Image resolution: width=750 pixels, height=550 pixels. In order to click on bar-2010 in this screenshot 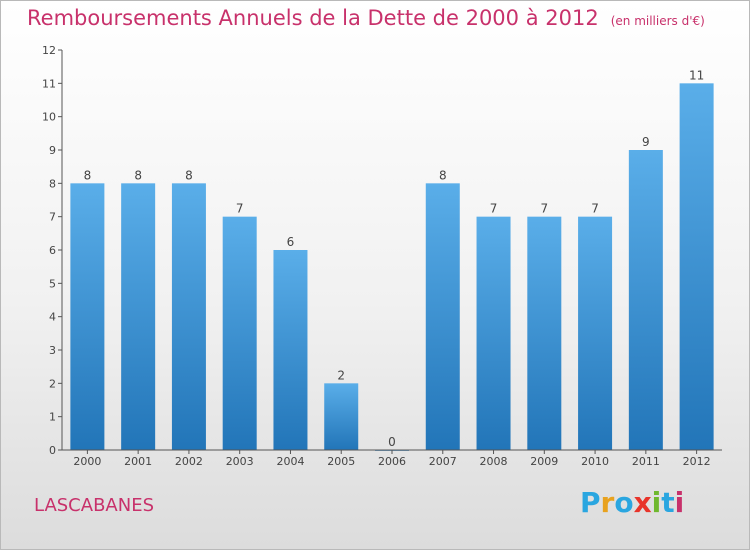, I will do `click(595, 333)`.